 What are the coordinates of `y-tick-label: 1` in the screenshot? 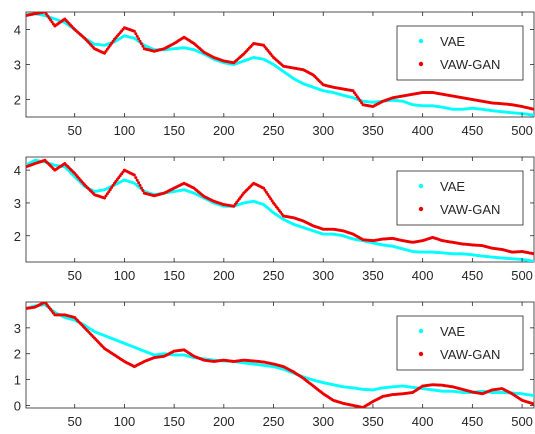 It's located at (17, 380).